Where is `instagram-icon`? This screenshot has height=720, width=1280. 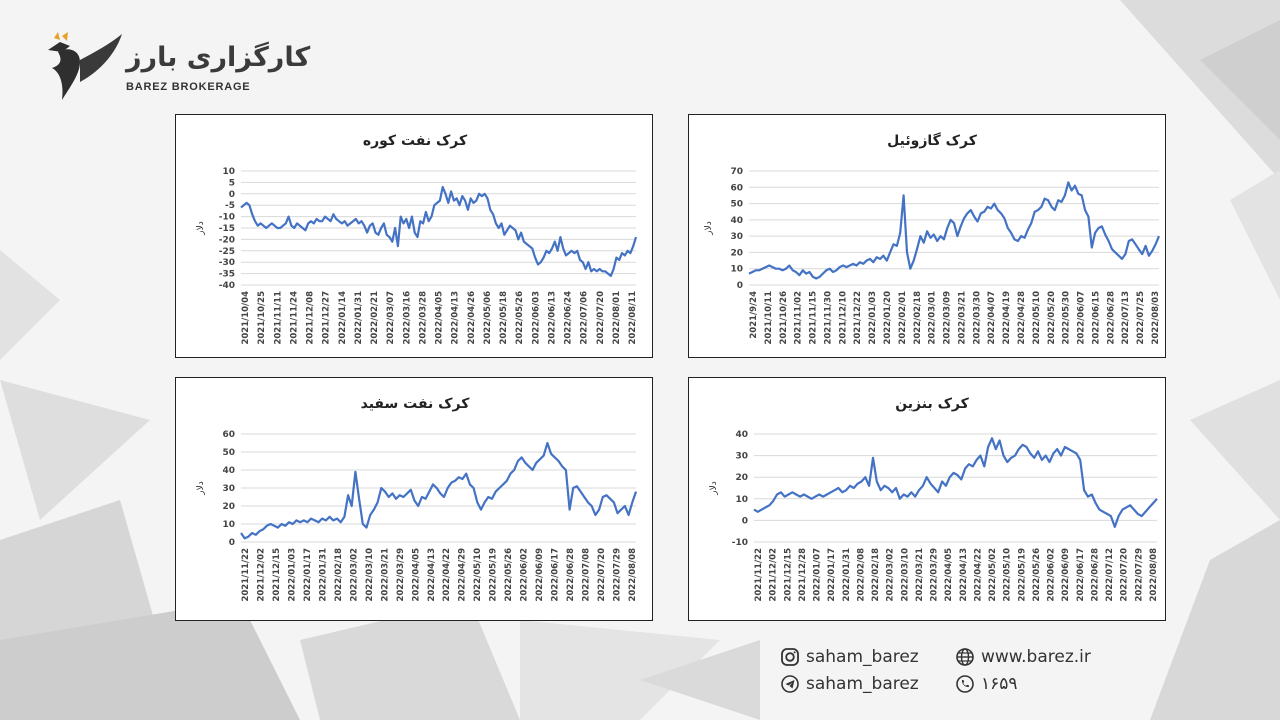 instagram-icon is located at coordinates (790, 657).